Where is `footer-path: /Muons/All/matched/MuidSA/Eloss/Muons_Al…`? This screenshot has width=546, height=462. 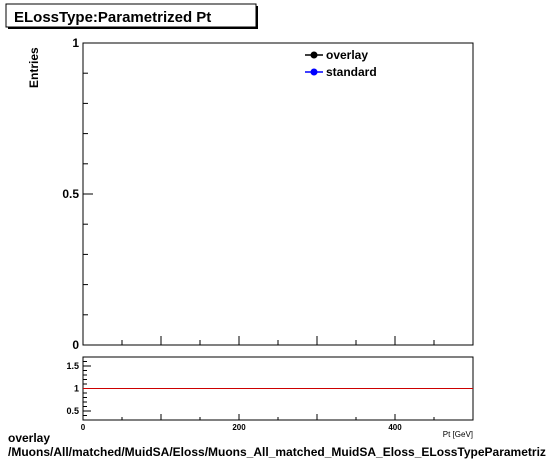 footer-path: /Muons/All/matched/MuidSA/Eloss/Muons_Al… is located at coordinates (277, 452).